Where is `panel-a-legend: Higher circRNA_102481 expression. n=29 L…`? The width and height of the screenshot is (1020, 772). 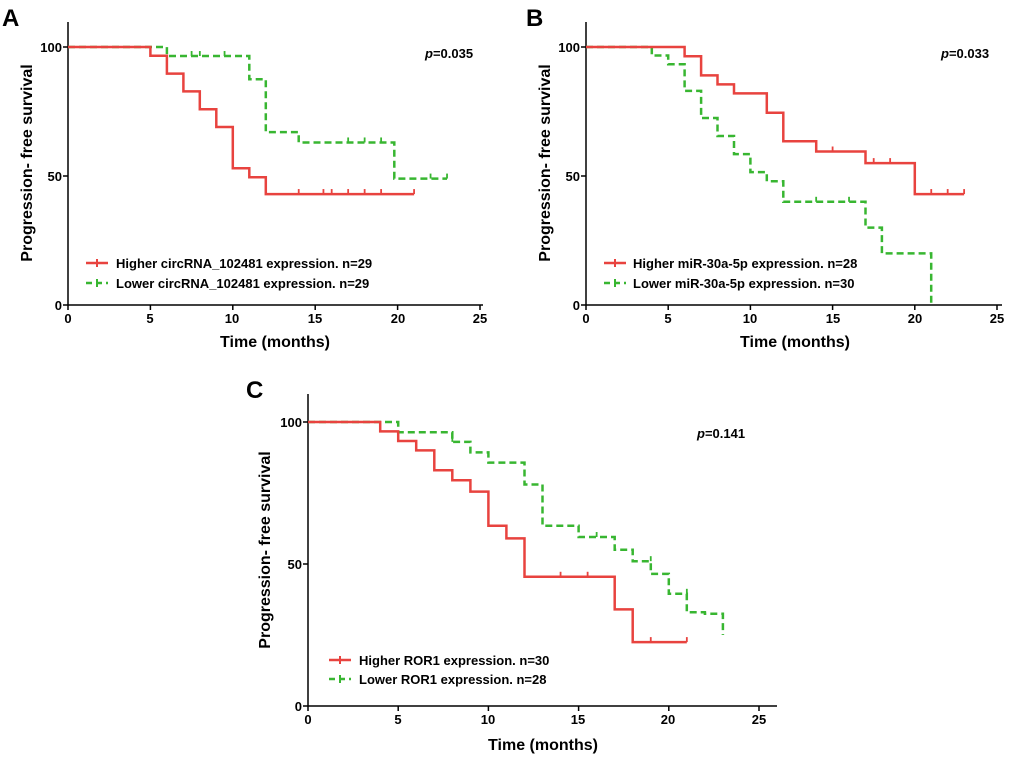
panel-a-legend: Higher circRNA_102481 expression. n=29 L… is located at coordinates (229, 273).